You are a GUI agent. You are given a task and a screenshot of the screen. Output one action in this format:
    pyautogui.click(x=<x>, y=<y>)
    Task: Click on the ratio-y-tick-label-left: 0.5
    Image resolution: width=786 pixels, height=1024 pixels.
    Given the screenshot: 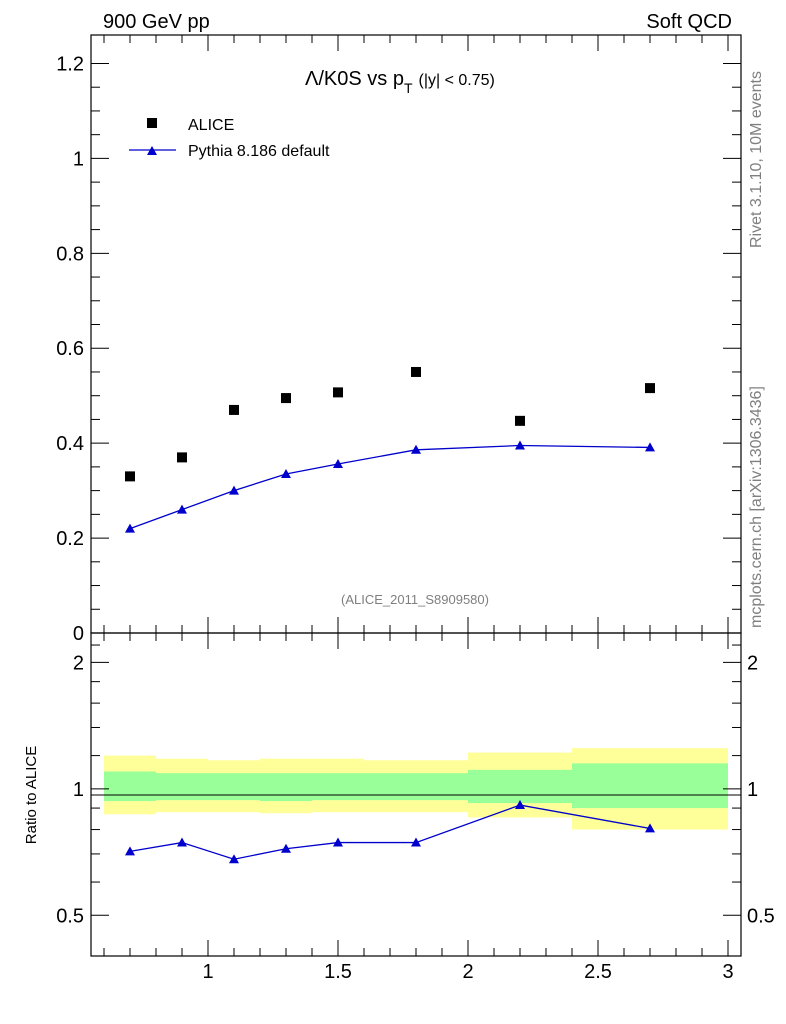 What is the action you would take?
    pyautogui.click(x=70, y=916)
    